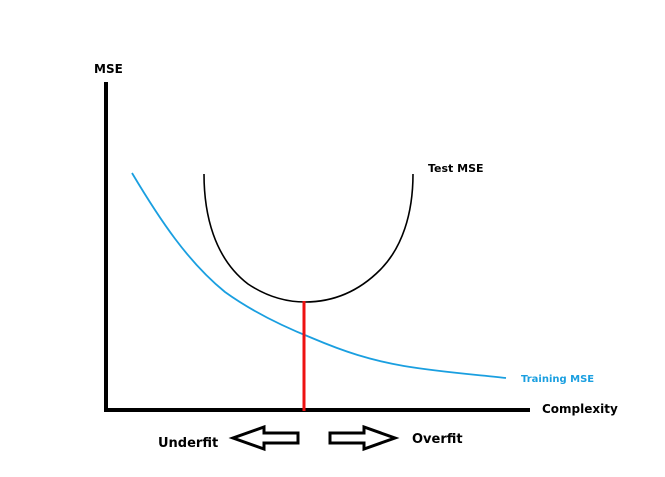 This screenshot has width=665, height=477. I want to click on test-mse-label: Test MSE, so click(456, 168).